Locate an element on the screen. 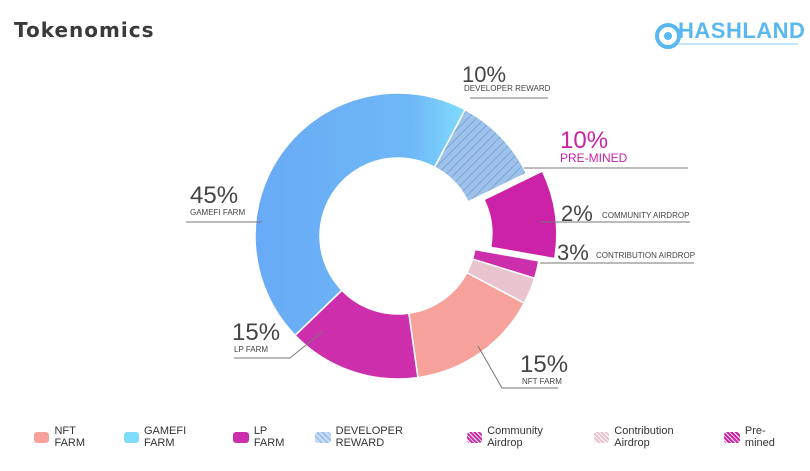  legend-label: LP FARM is located at coordinates (269, 437).